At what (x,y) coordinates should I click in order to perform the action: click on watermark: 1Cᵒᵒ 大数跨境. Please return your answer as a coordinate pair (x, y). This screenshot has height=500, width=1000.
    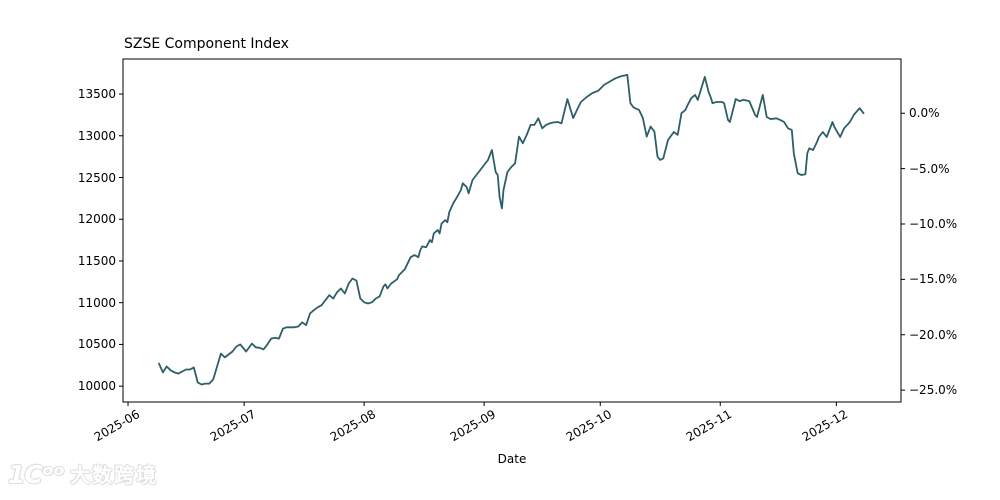
    Looking at the image, I should click on (83, 475).